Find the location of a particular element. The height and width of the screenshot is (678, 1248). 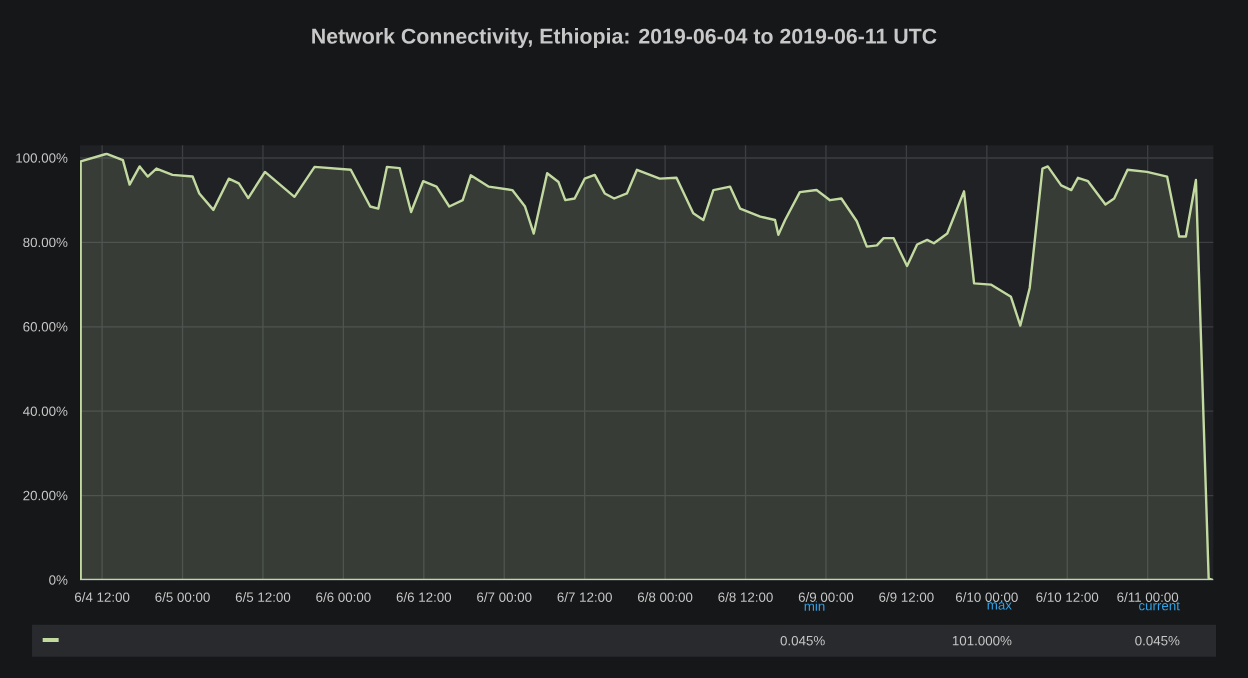

chart-title: Network Connectivity, Ethiopia: 2019-06-04 to 2019-06-11 UTC is located at coordinates (624, 38).